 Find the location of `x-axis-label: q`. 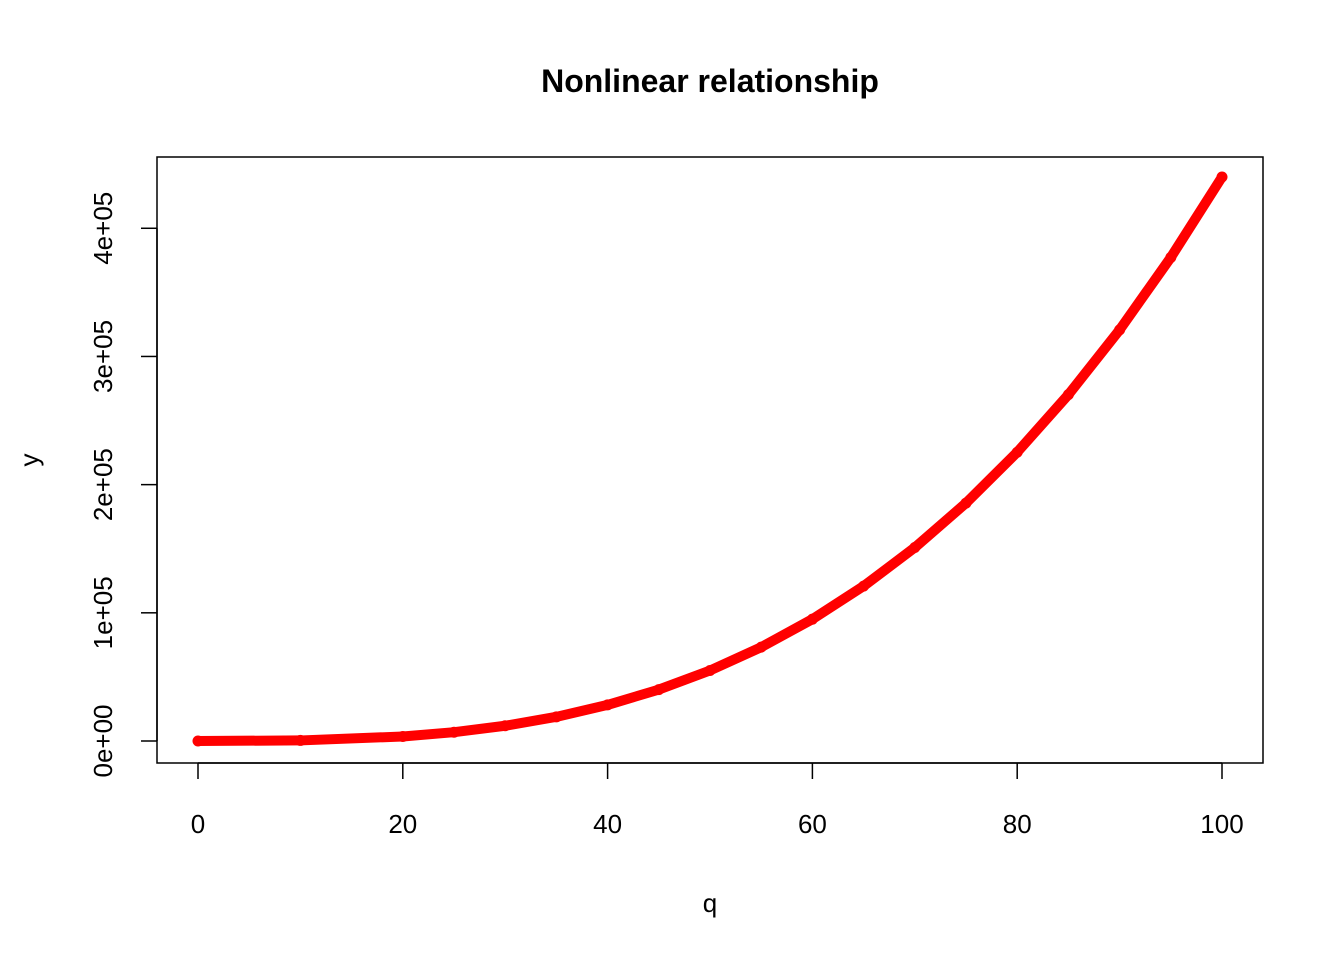

x-axis-label: q is located at coordinates (710, 903).